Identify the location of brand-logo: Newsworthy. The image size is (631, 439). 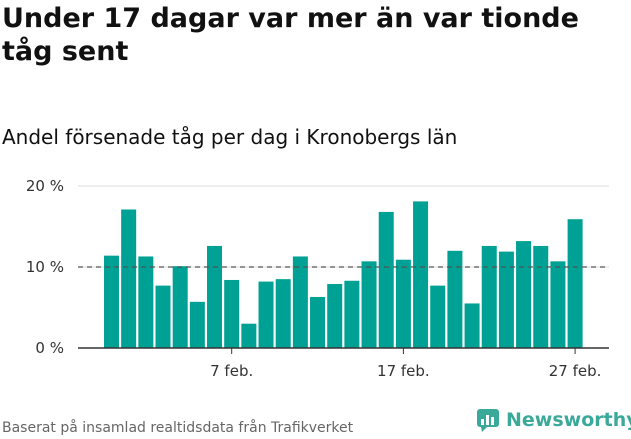
(553, 420).